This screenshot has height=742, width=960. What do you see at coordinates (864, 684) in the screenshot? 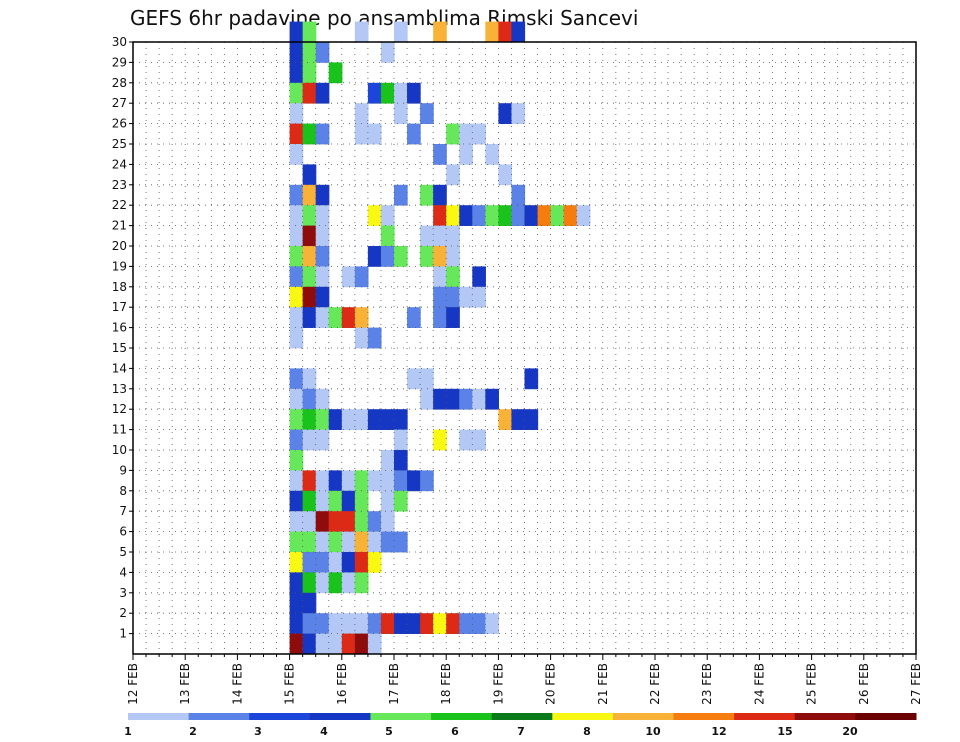
I see `x-tick-label: 26 FEB` at bounding box center [864, 684].